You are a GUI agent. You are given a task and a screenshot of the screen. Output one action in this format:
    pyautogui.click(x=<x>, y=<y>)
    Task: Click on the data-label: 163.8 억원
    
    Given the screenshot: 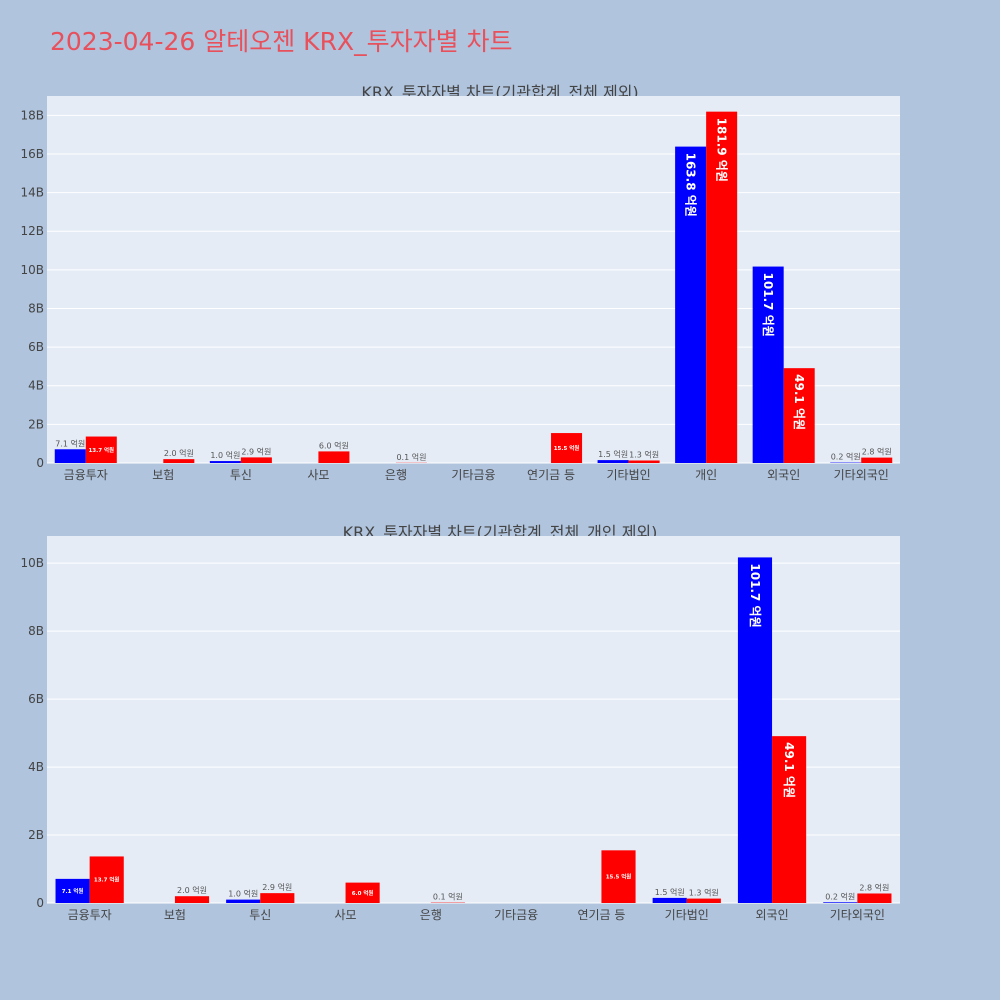 What is the action you would take?
    pyautogui.click(x=691, y=185)
    